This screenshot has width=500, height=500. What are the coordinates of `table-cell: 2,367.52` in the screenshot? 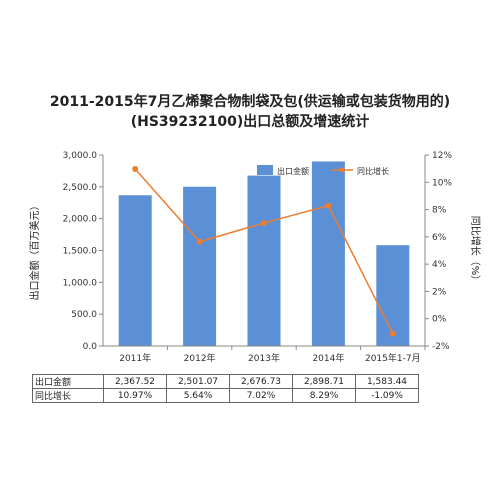 It's located at (135, 381).